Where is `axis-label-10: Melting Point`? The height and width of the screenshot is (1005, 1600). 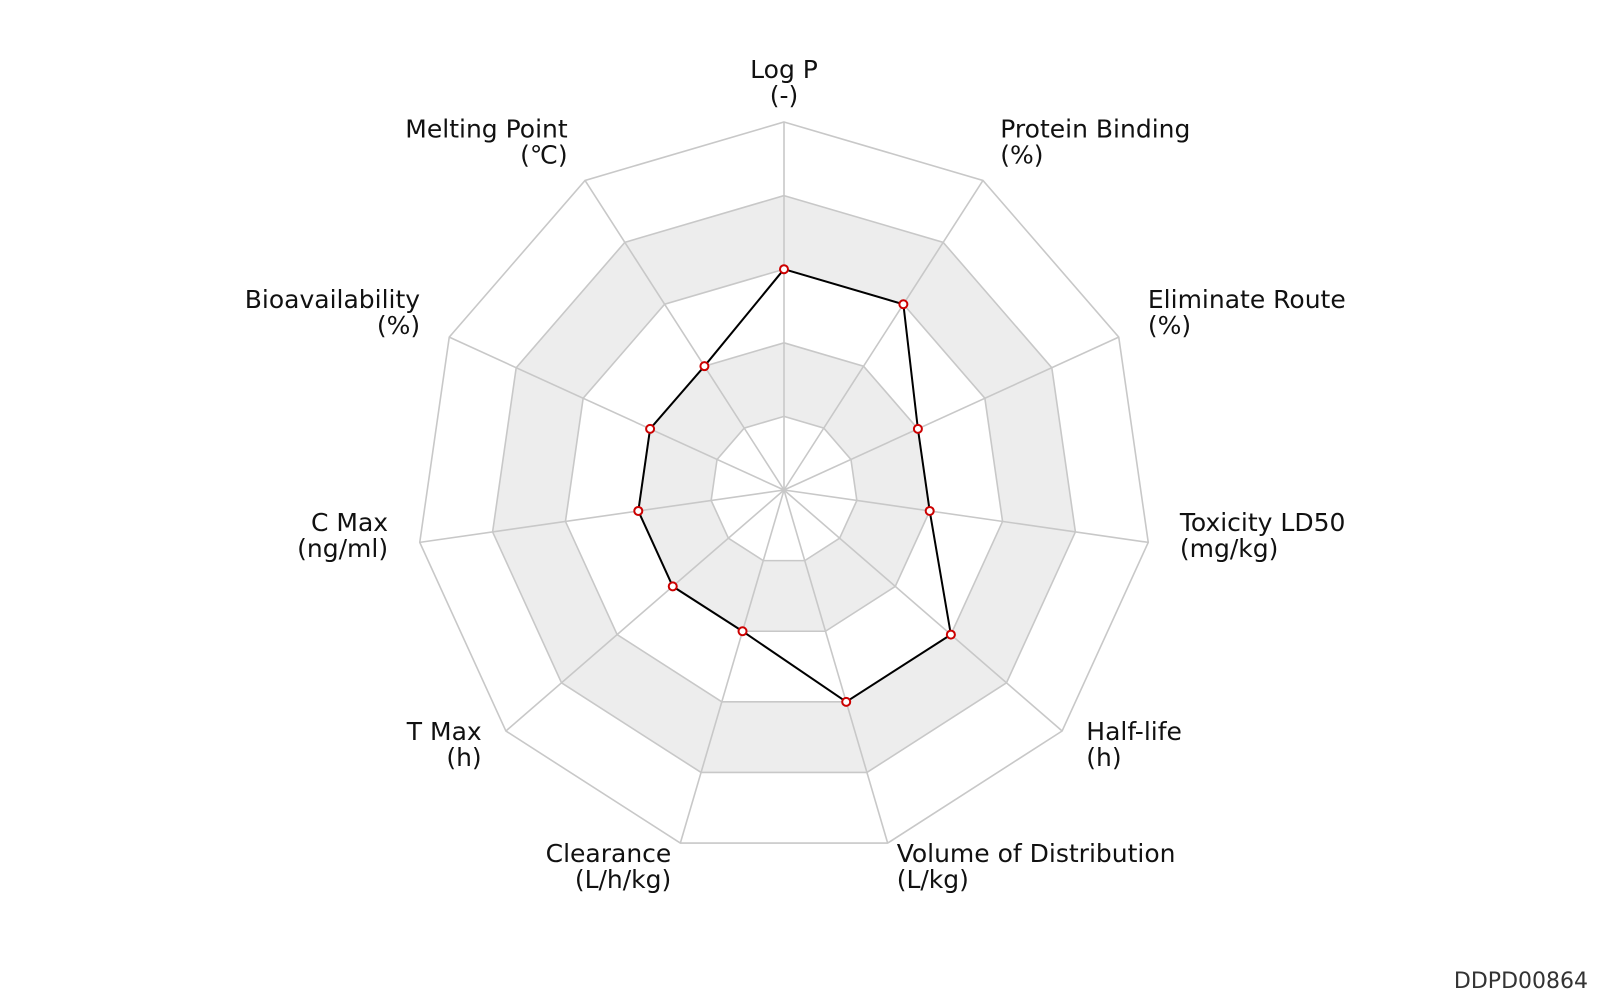 axis-label-10: Melting Point is located at coordinates (486, 129).